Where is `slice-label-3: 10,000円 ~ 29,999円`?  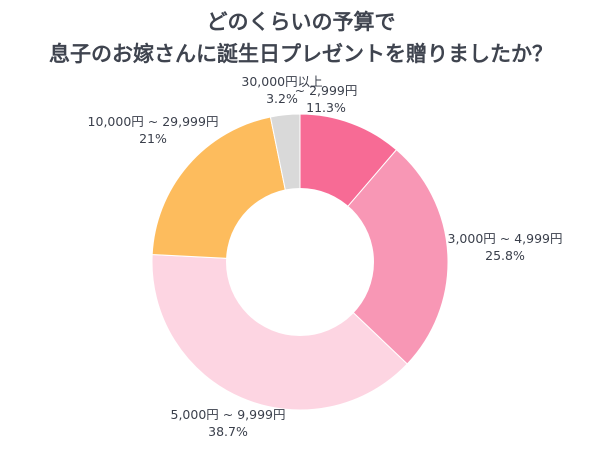 slice-label-3: 10,000円 ~ 29,999円 is located at coordinates (153, 121).